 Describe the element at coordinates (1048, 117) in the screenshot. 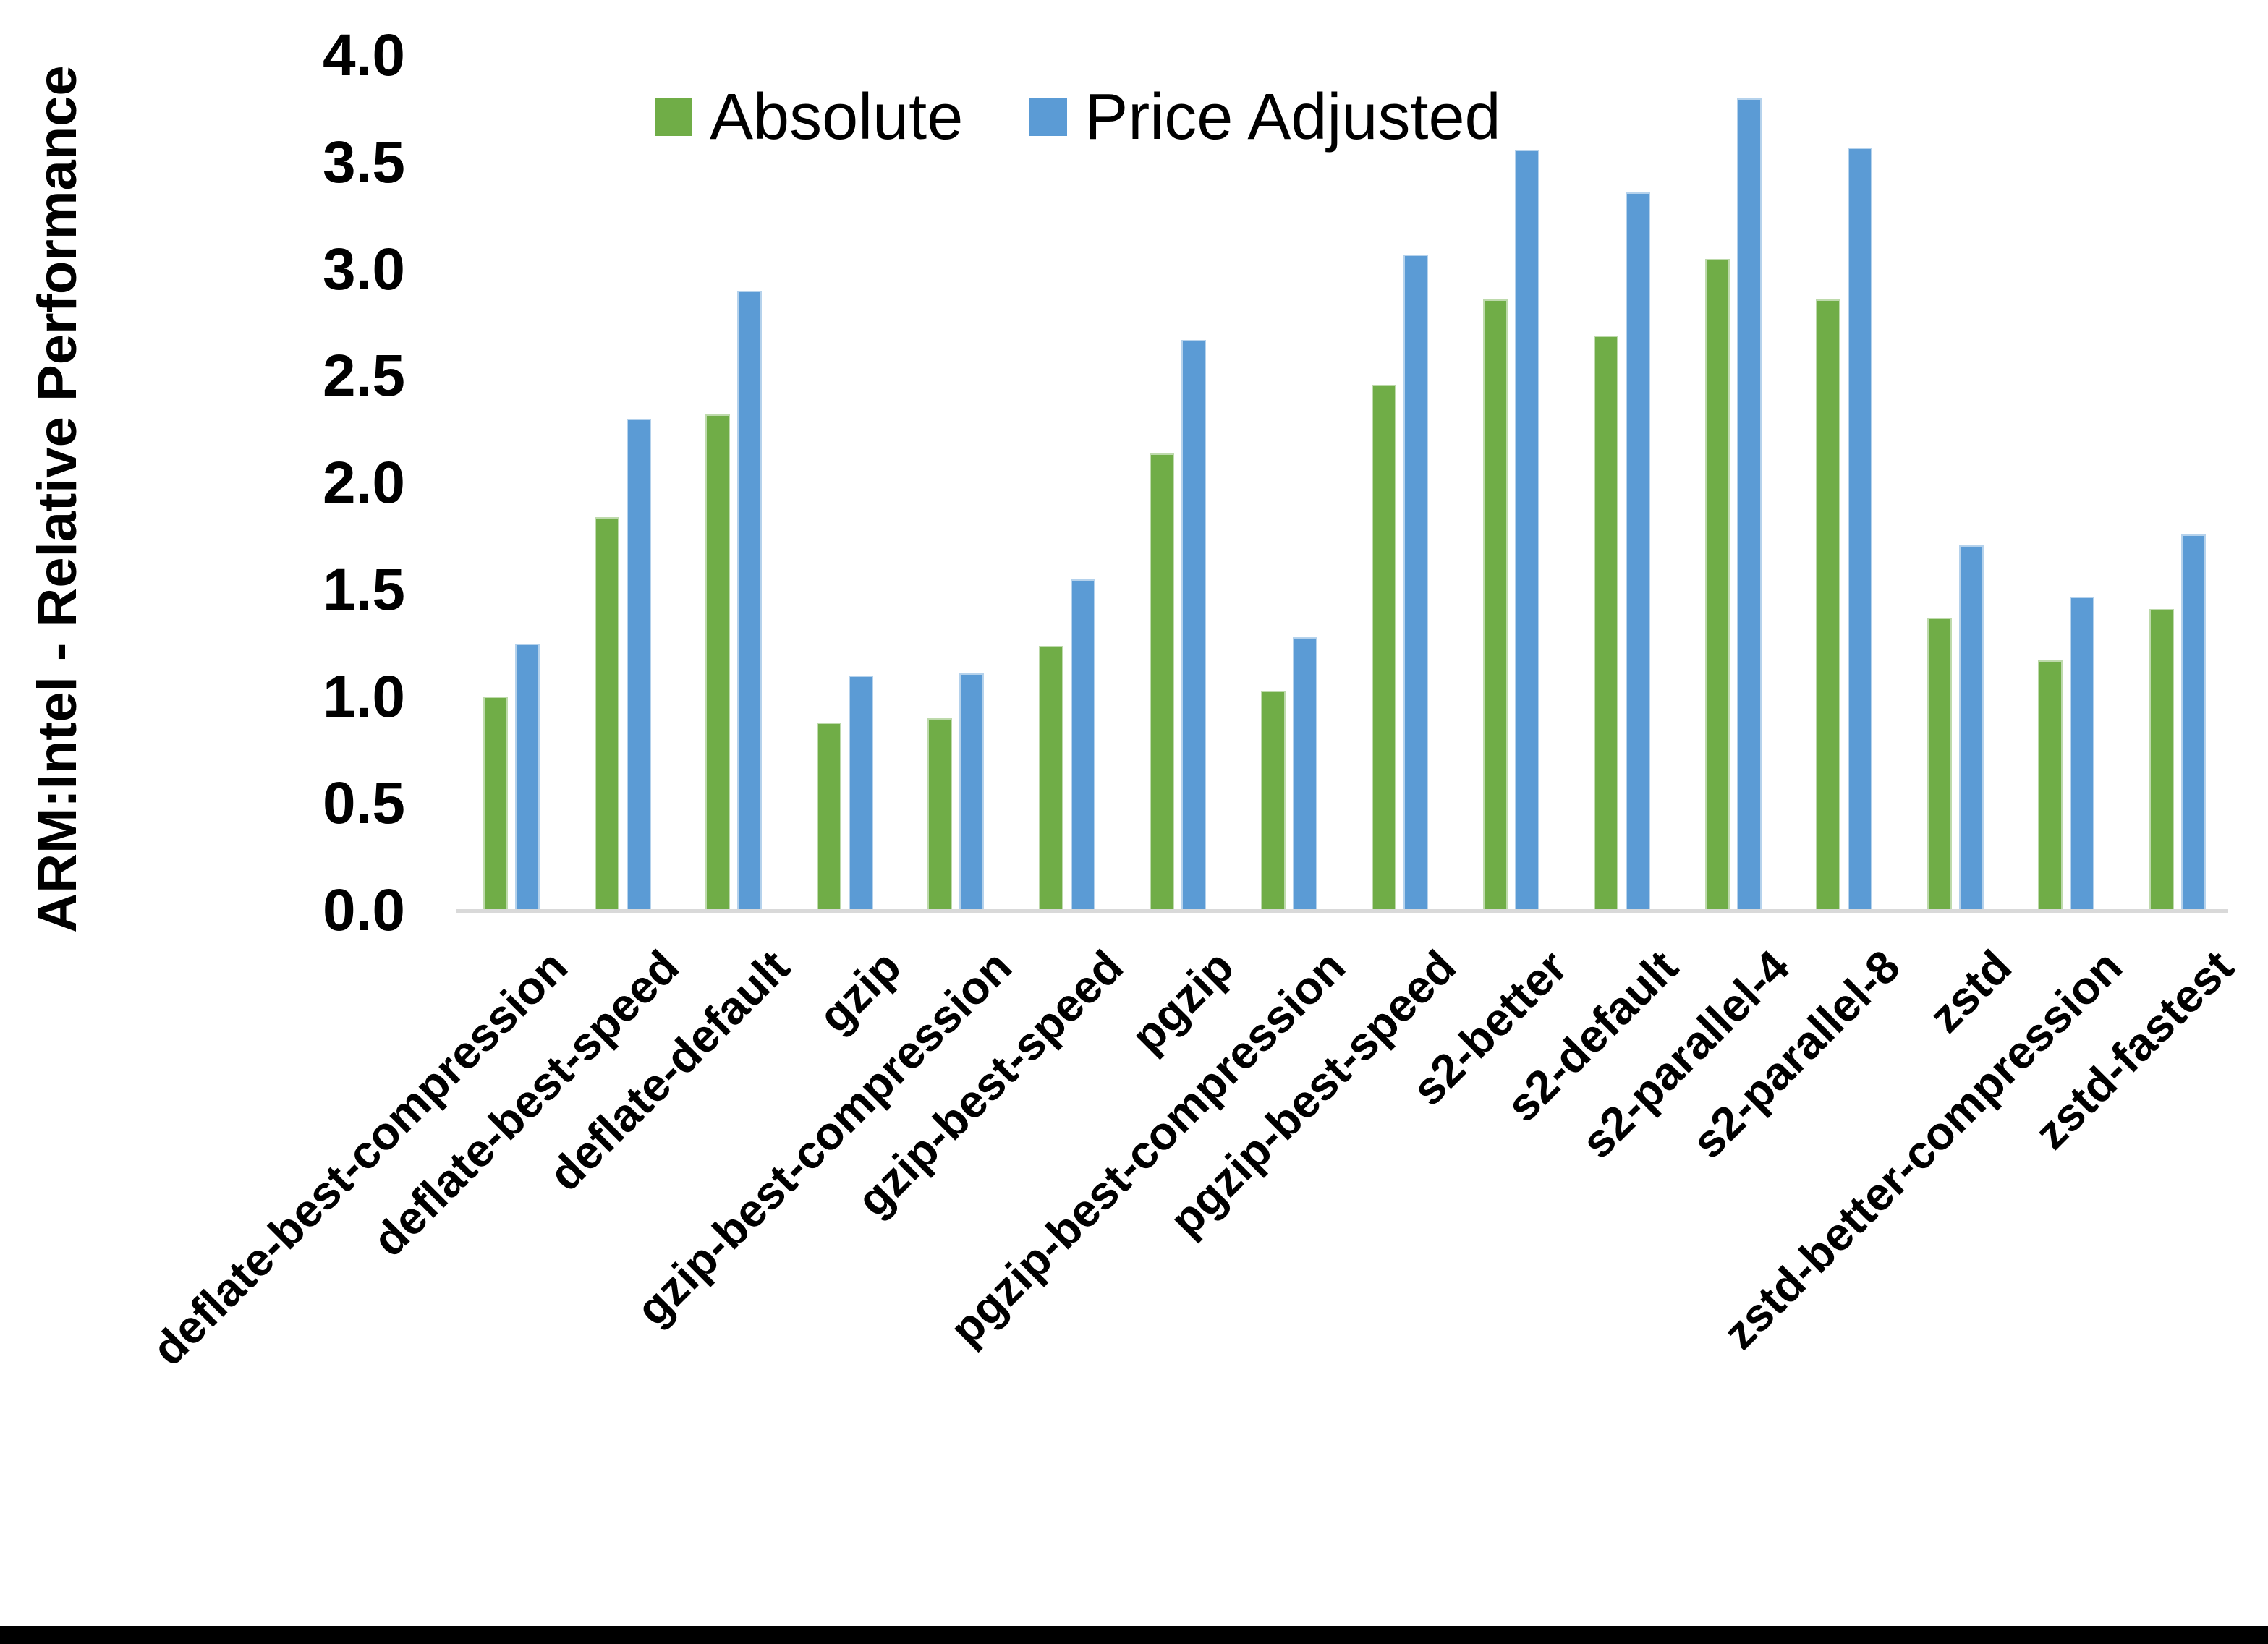

I see `legend-swatch-price-adjusted` at that location.